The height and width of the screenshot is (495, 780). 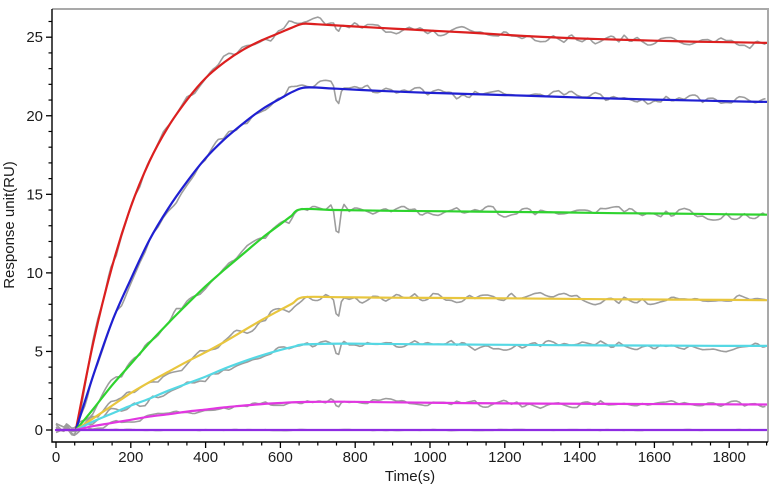 I want to click on y-tick-label: 0, so click(x=39, y=430).